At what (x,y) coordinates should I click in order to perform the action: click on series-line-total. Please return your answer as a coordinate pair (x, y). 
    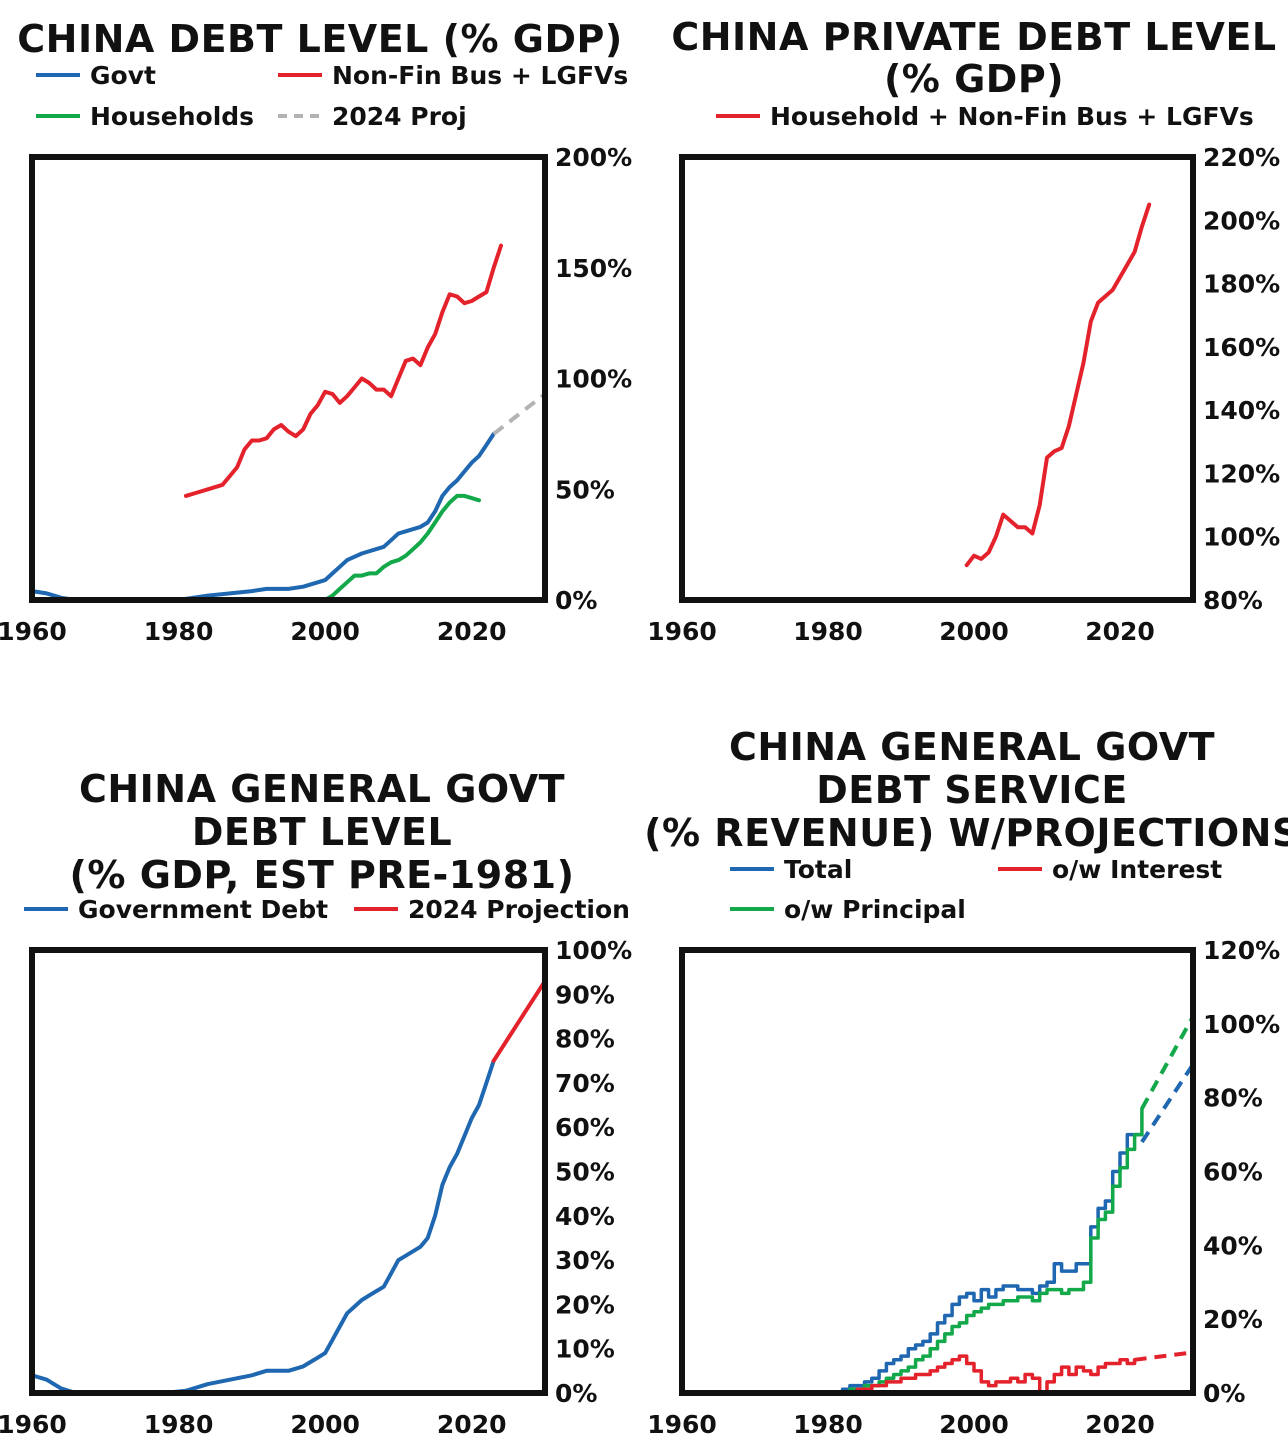
    Looking at the image, I should click on (992, 1261).